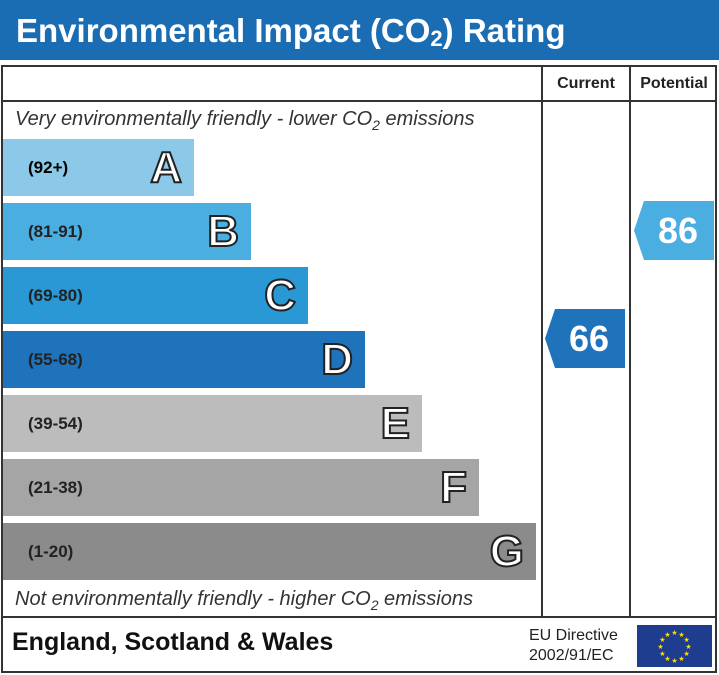  What do you see at coordinates (586, 83) in the screenshot?
I see `current-header: Current` at bounding box center [586, 83].